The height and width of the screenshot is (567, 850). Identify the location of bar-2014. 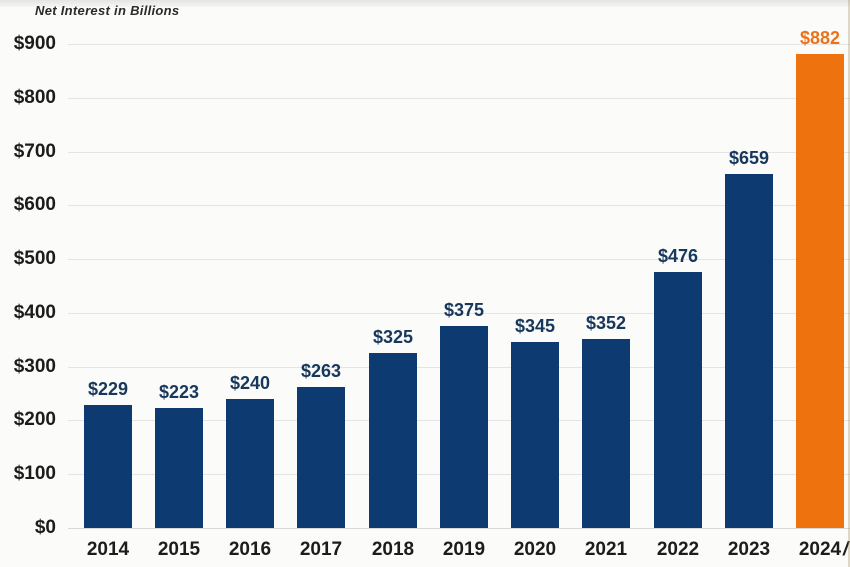
(108, 466).